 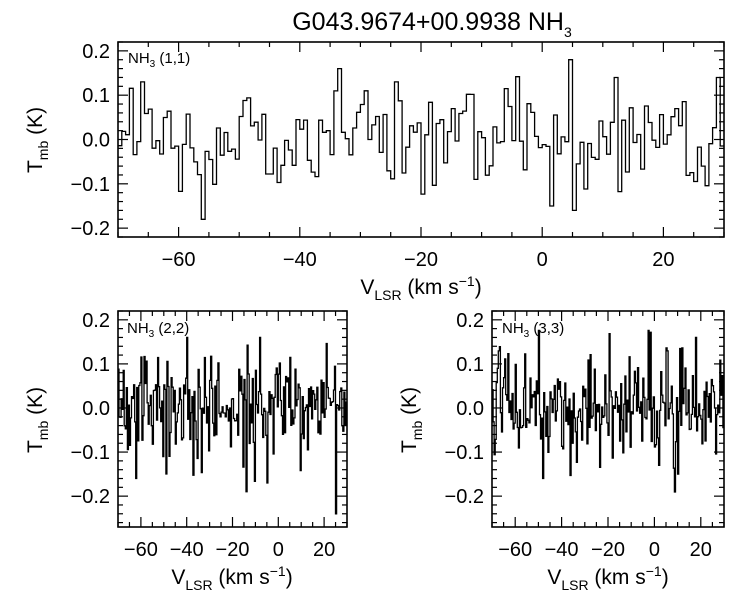 I want to click on figure-title-main: G043.9674+00.9938 NH, so click(x=428, y=22).